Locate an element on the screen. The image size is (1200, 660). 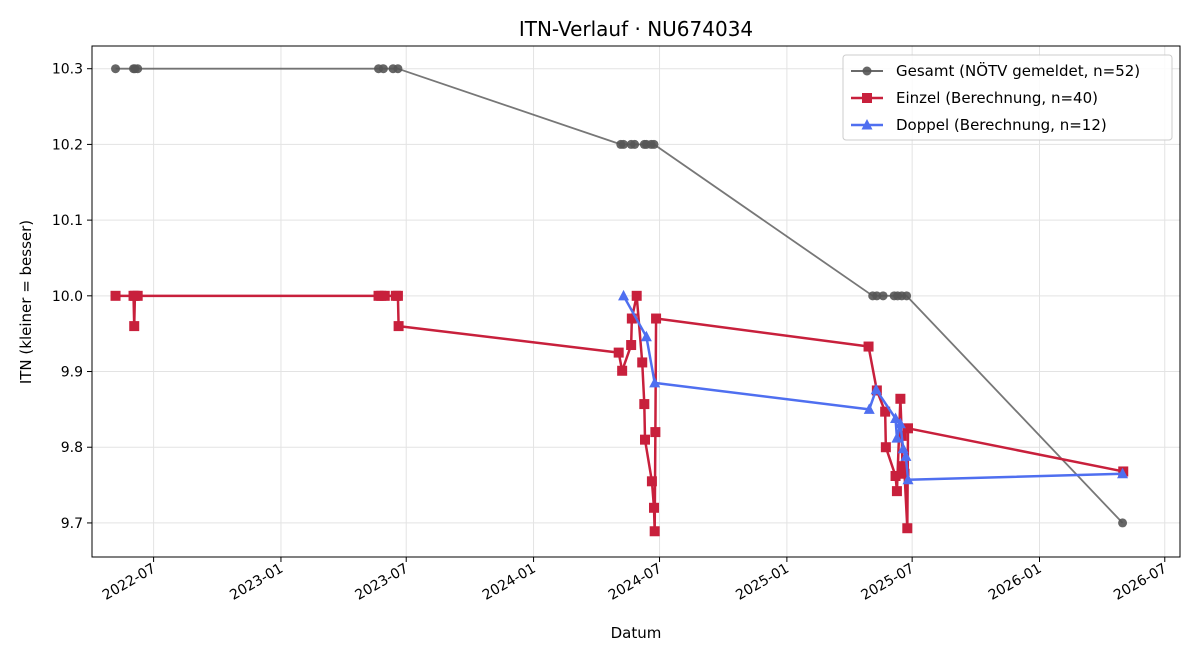
series-doppel is located at coordinates (873, 387).